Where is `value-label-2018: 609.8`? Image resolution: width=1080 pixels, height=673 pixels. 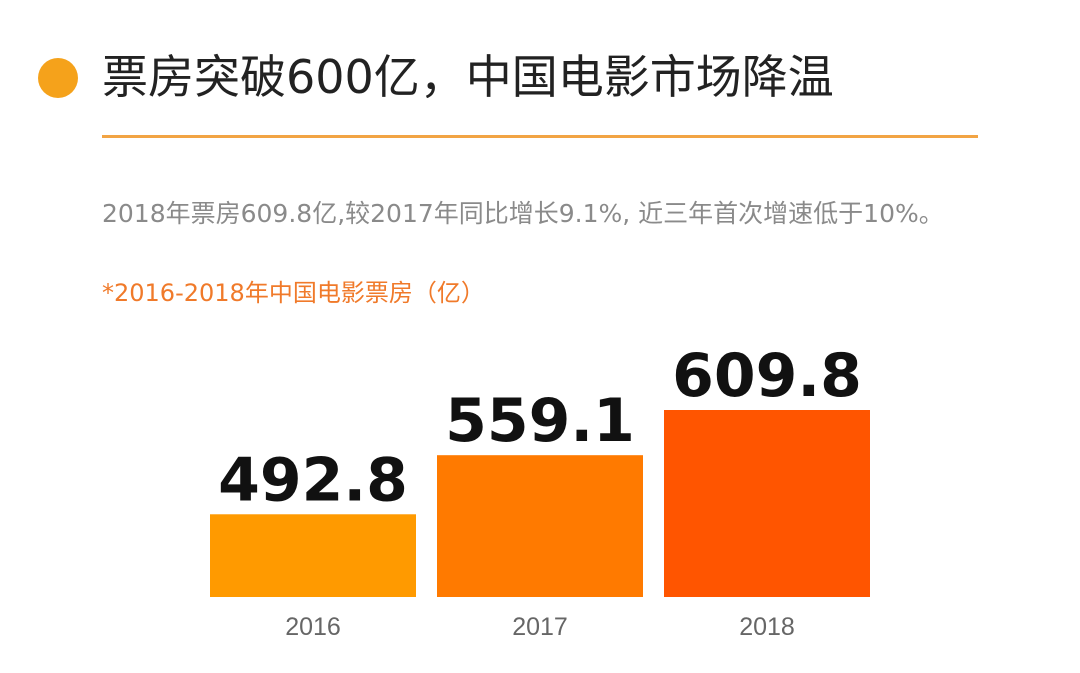 value-label-2018: 609.8 is located at coordinates (767, 376).